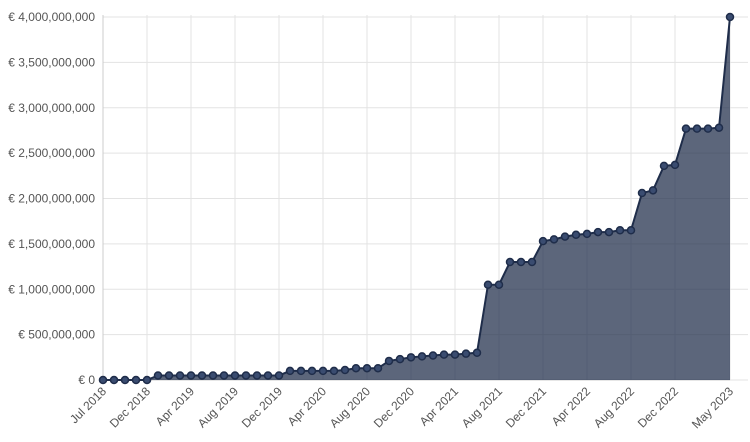 The image size is (750, 442). Describe the element at coordinates (88, 405) in the screenshot. I see `x-tick-label: Jul 2018` at that location.